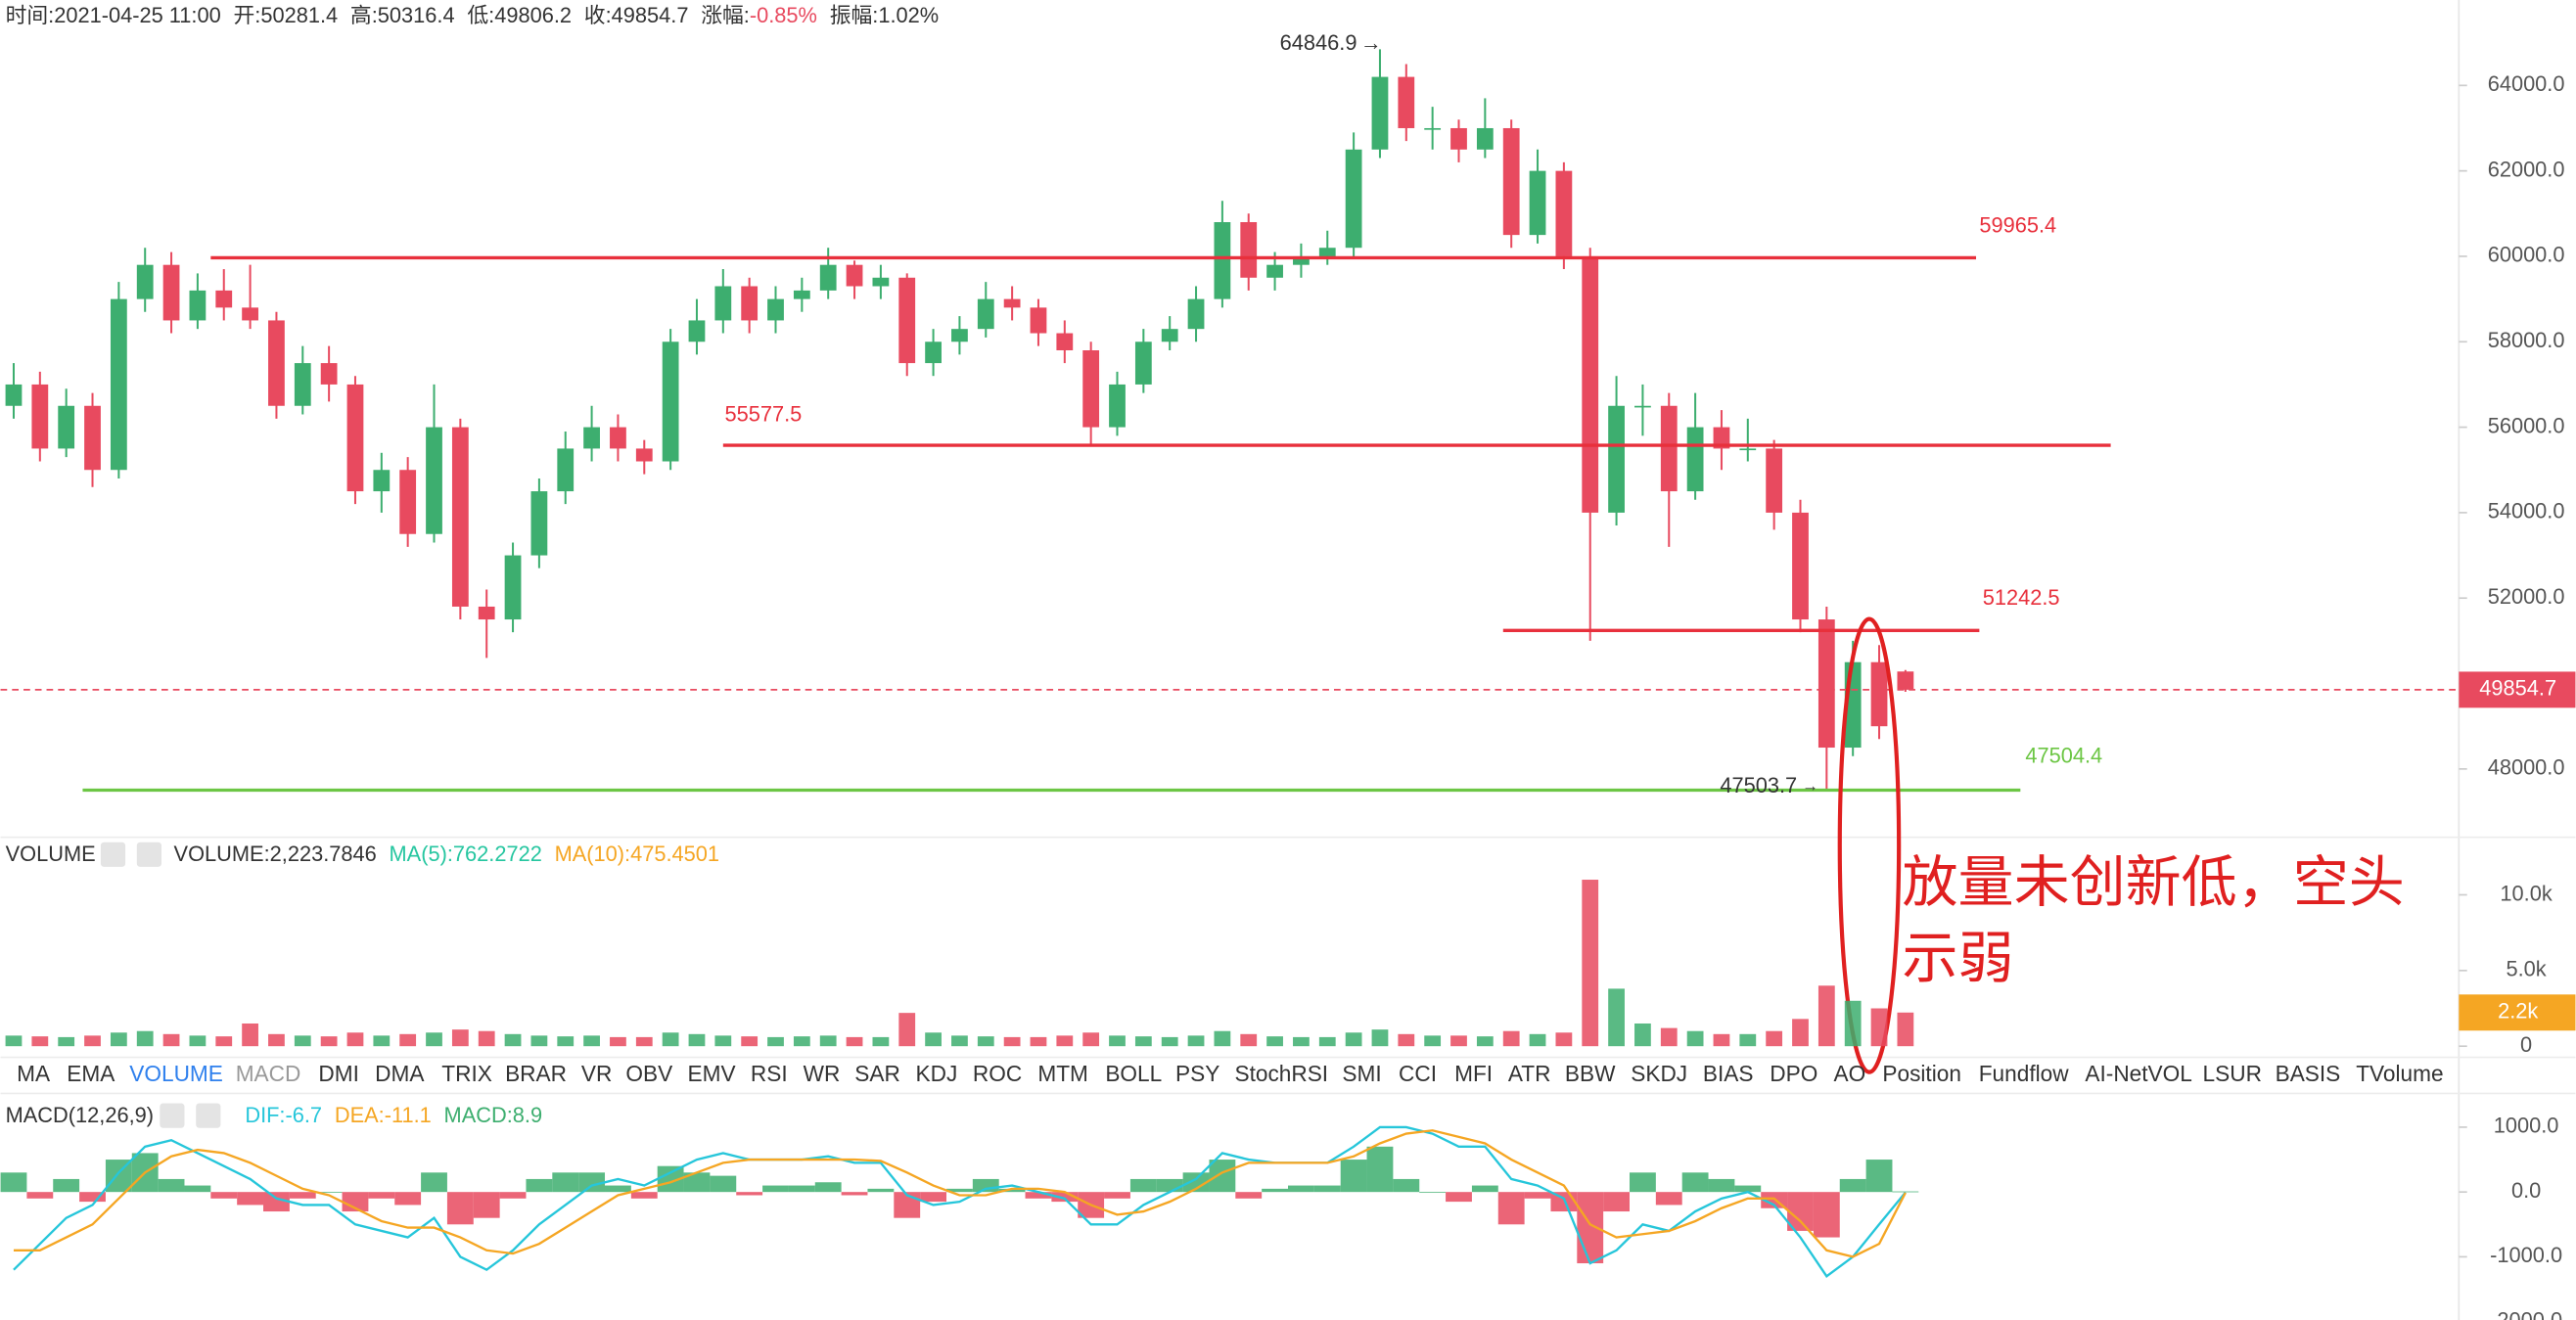  Describe the element at coordinates (400, 1074) in the screenshot. I see `indicator-tab: DMA` at that location.